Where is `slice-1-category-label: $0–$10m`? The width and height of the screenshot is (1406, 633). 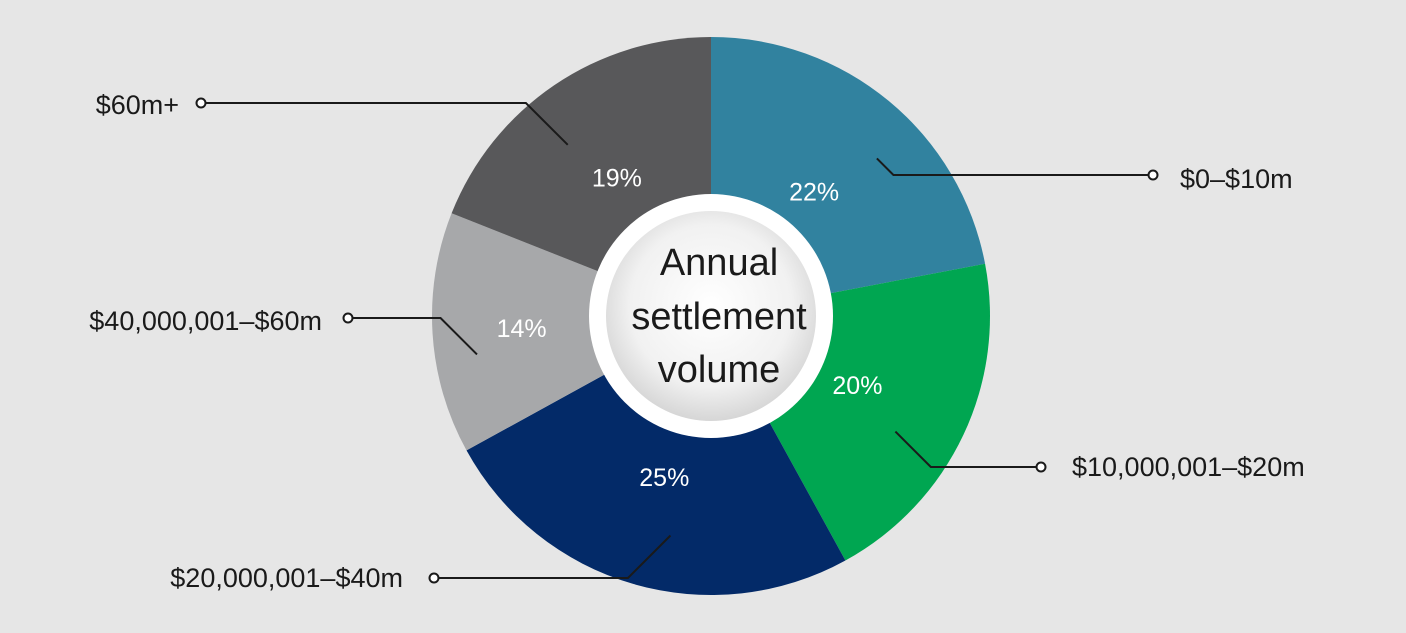 slice-1-category-label: $0–$10m is located at coordinates (1236, 179).